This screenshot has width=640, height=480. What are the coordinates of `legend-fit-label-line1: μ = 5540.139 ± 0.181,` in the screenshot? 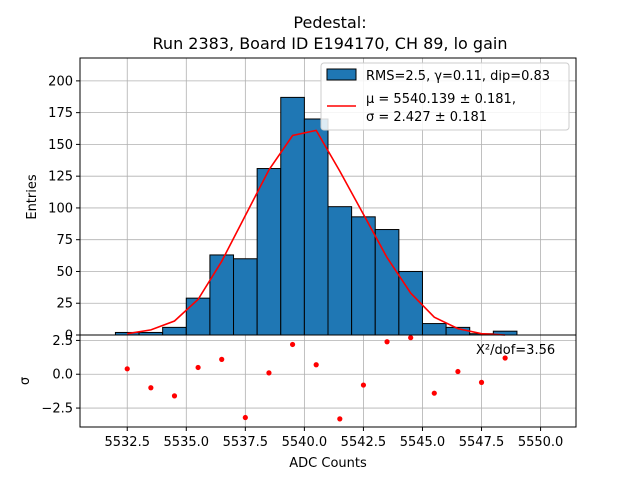 It's located at (441, 99).